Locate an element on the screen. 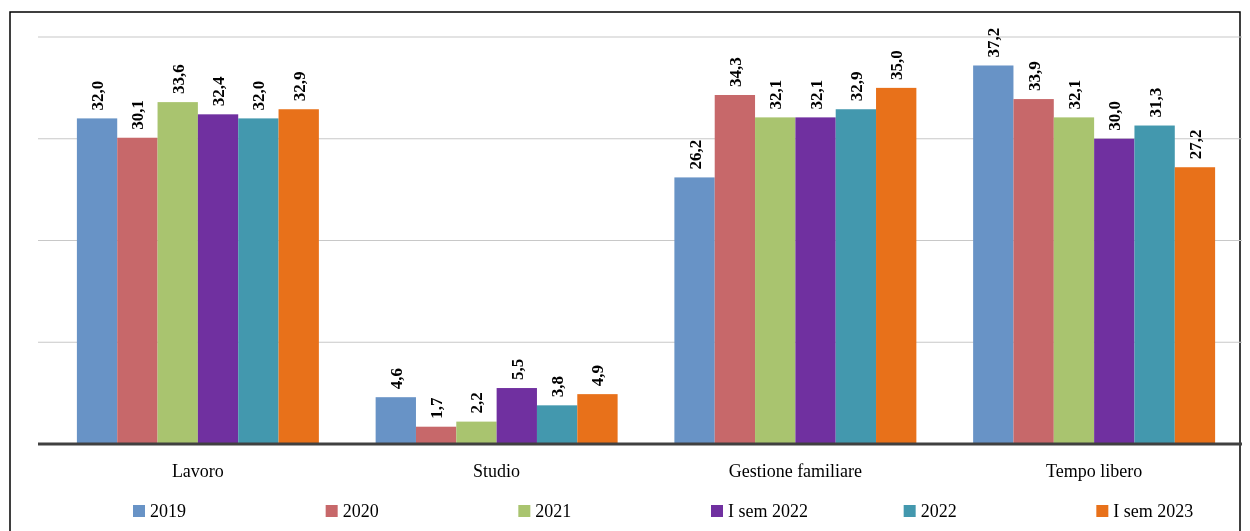  legend-label: 2019 is located at coordinates (168, 511).